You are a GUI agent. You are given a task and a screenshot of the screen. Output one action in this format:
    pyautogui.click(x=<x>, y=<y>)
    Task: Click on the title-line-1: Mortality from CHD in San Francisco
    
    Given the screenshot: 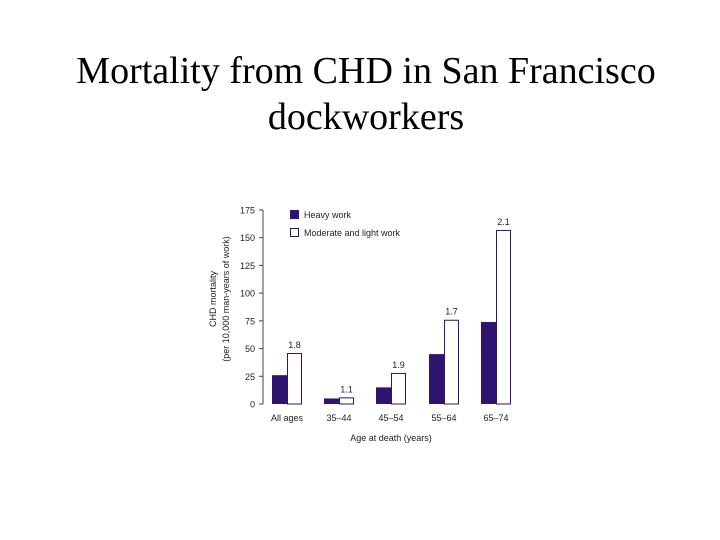 What is the action you would take?
    pyautogui.click(x=366, y=71)
    